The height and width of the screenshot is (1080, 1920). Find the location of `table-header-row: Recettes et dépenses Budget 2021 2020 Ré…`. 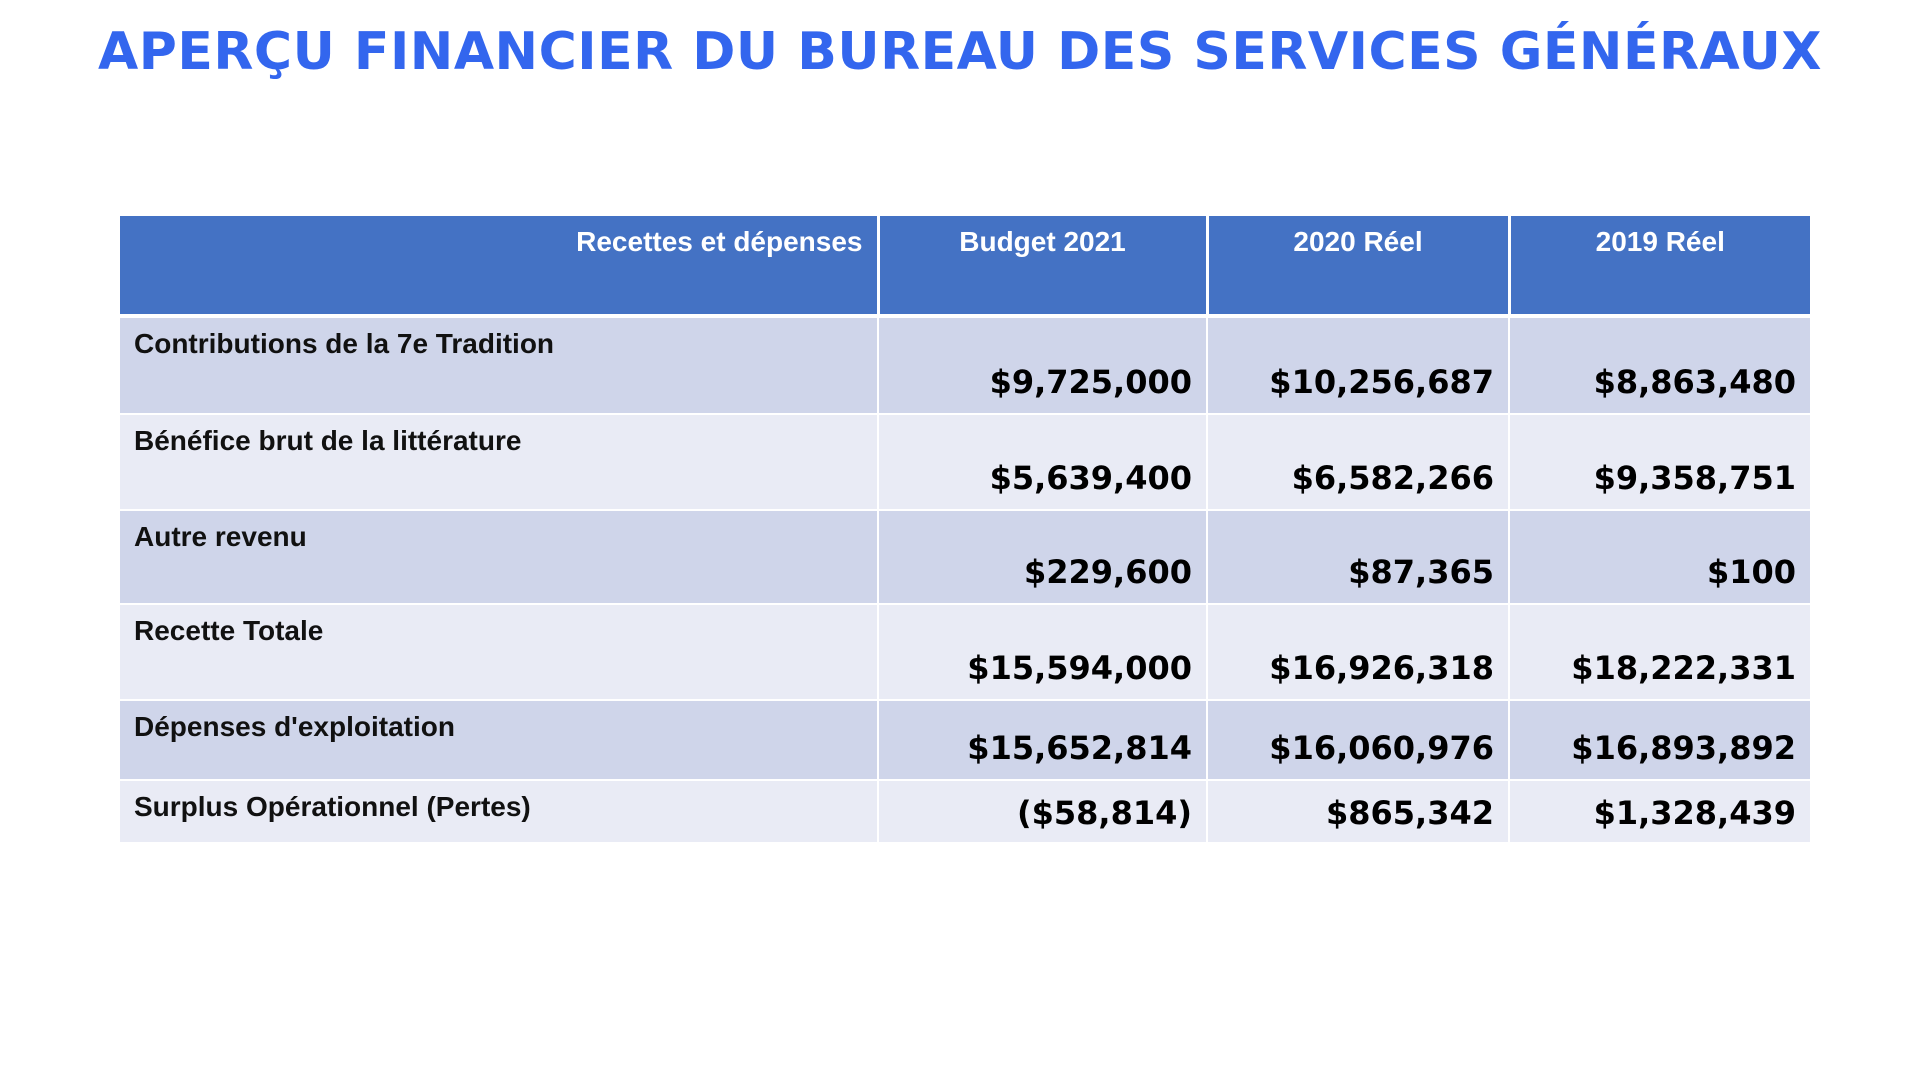

table-header-row: Recettes et dépenses Budget 2021 2020 Ré… is located at coordinates (965, 267).